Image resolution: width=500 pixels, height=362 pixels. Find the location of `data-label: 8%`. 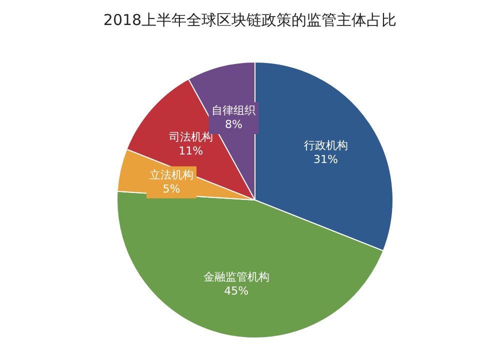

data-label: 8% is located at coordinates (233, 125).